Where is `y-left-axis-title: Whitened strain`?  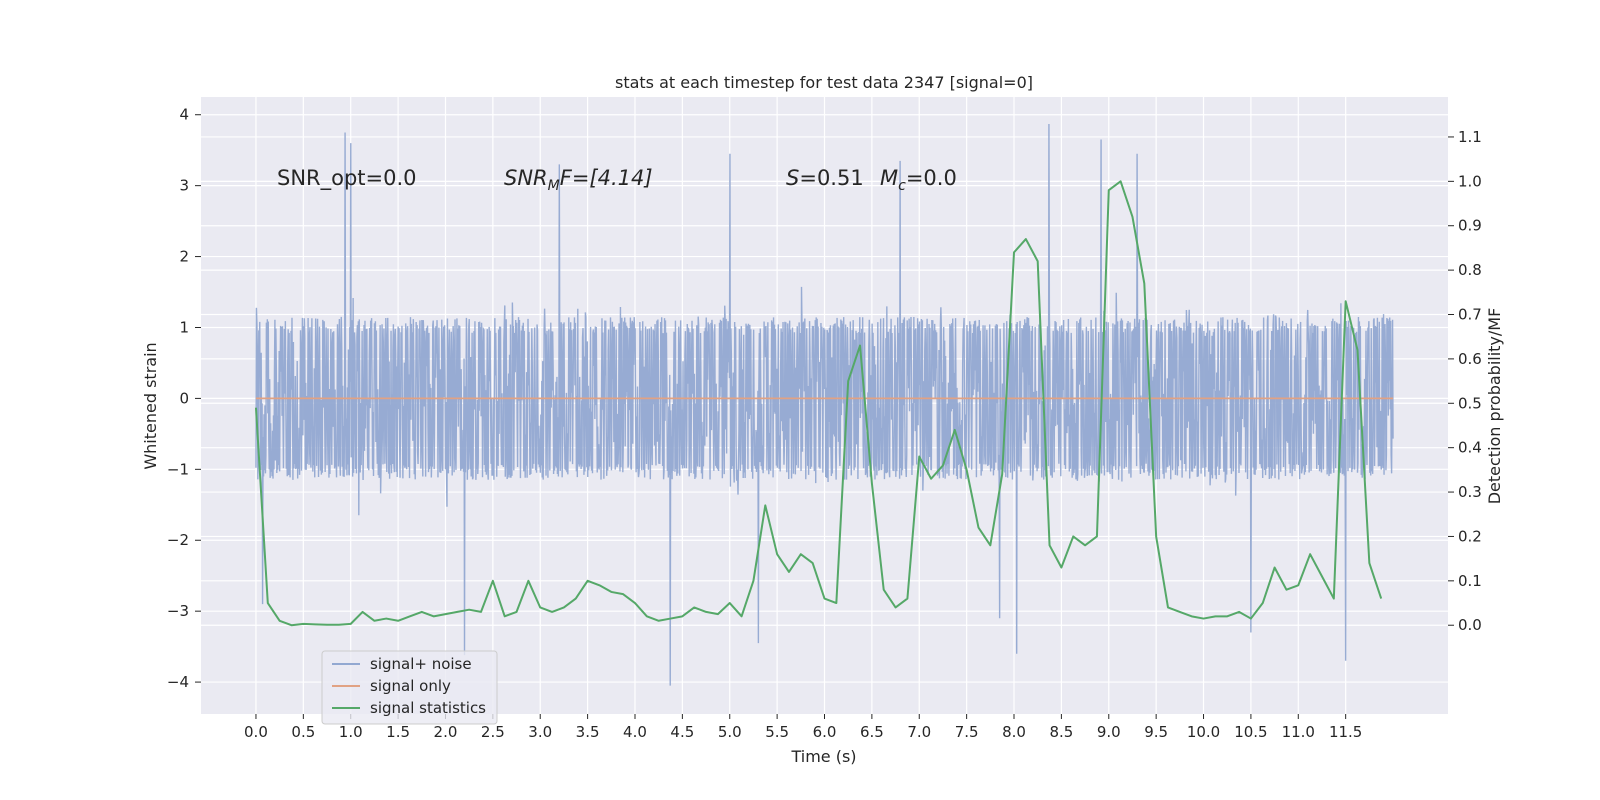
y-left-axis-title: Whitened strain is located at coordinates (150, 405).